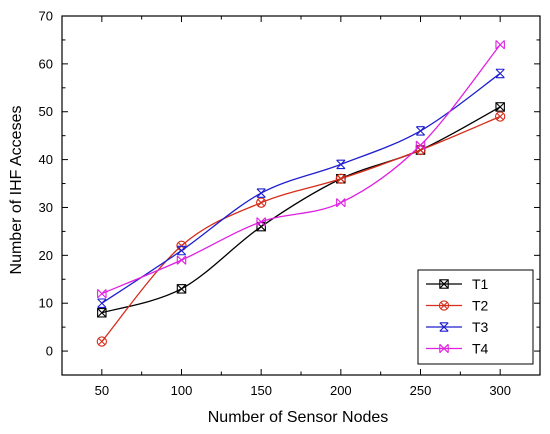 This screenshot has width=550, height=434. Describe the element at coordinates (457, 349) in the screenshot. I see `legend-item-t4: T4` at that location.